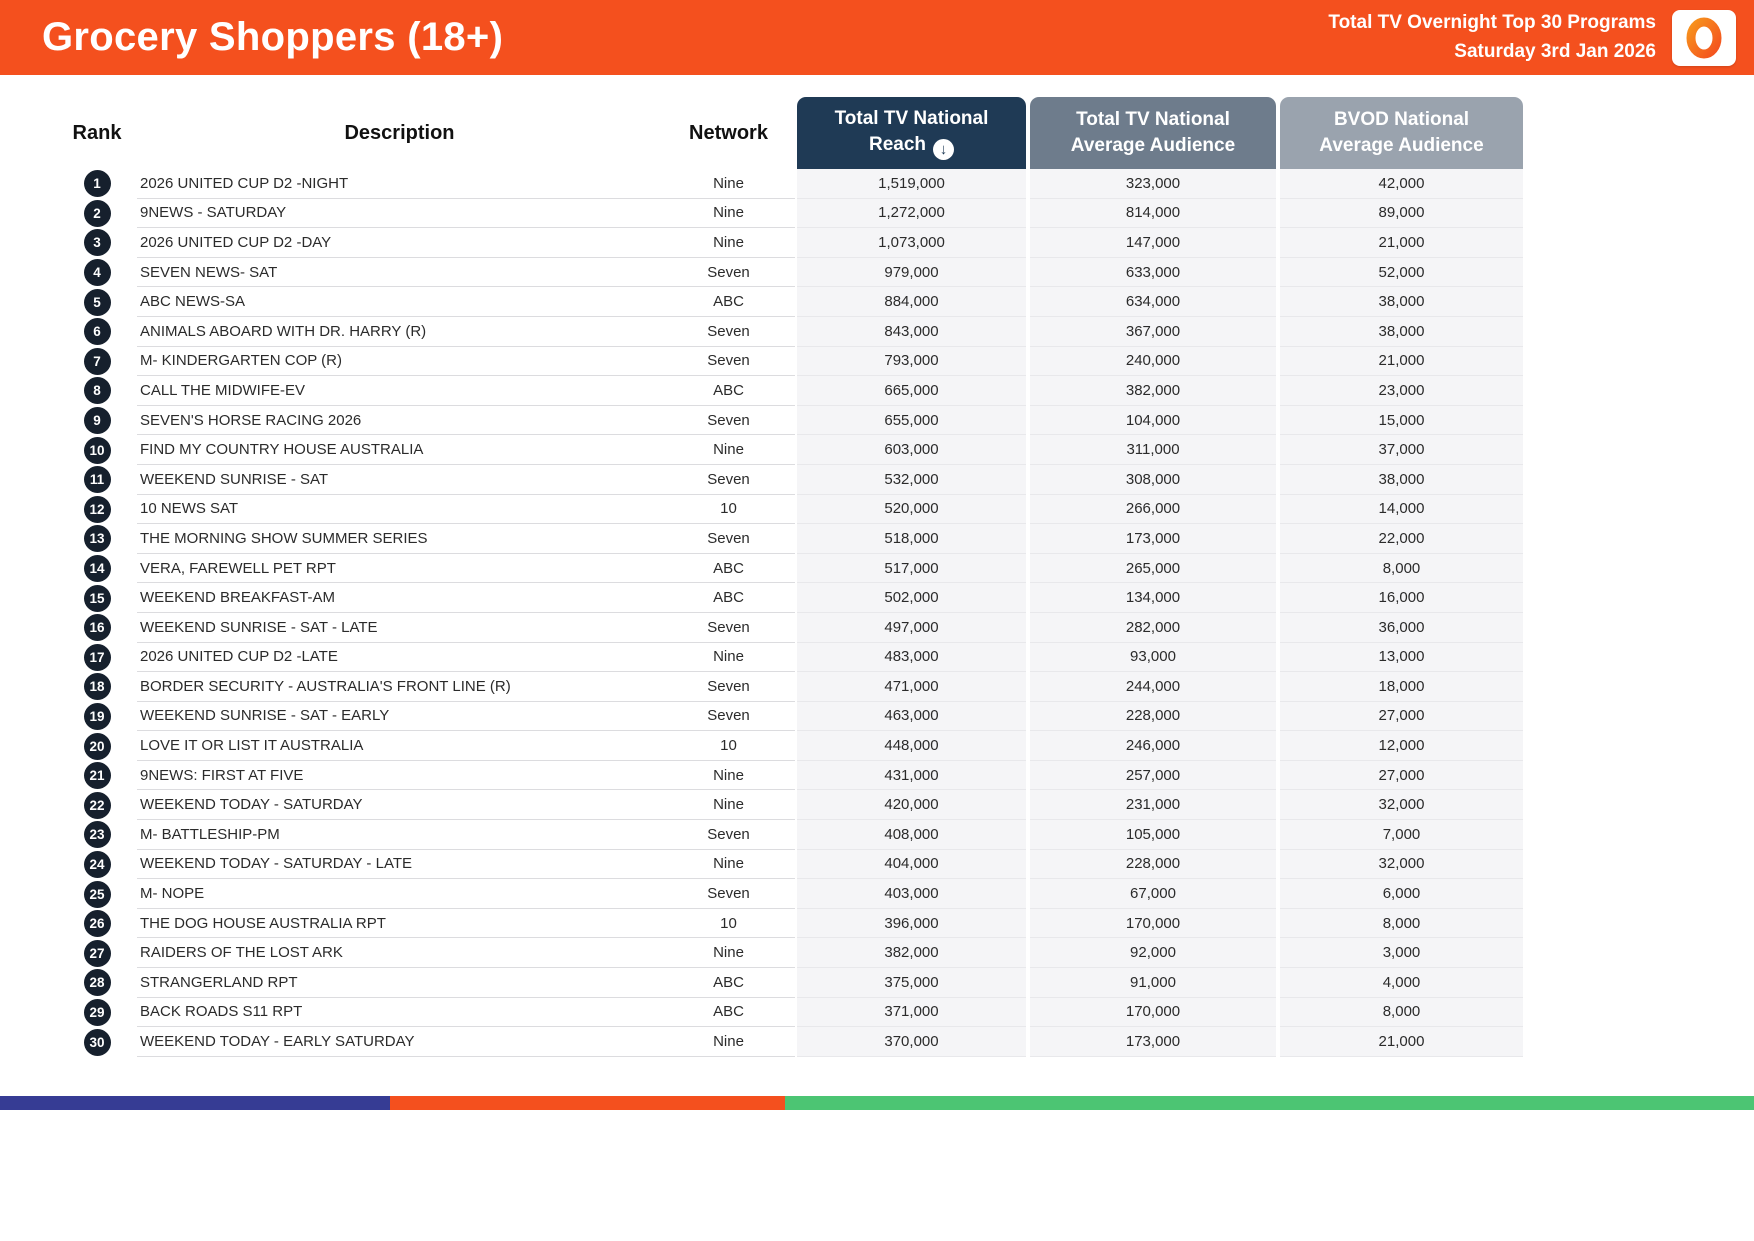  I want to click on description-cell: CALL THE MIDWIFE-EV, so click(399, 391).